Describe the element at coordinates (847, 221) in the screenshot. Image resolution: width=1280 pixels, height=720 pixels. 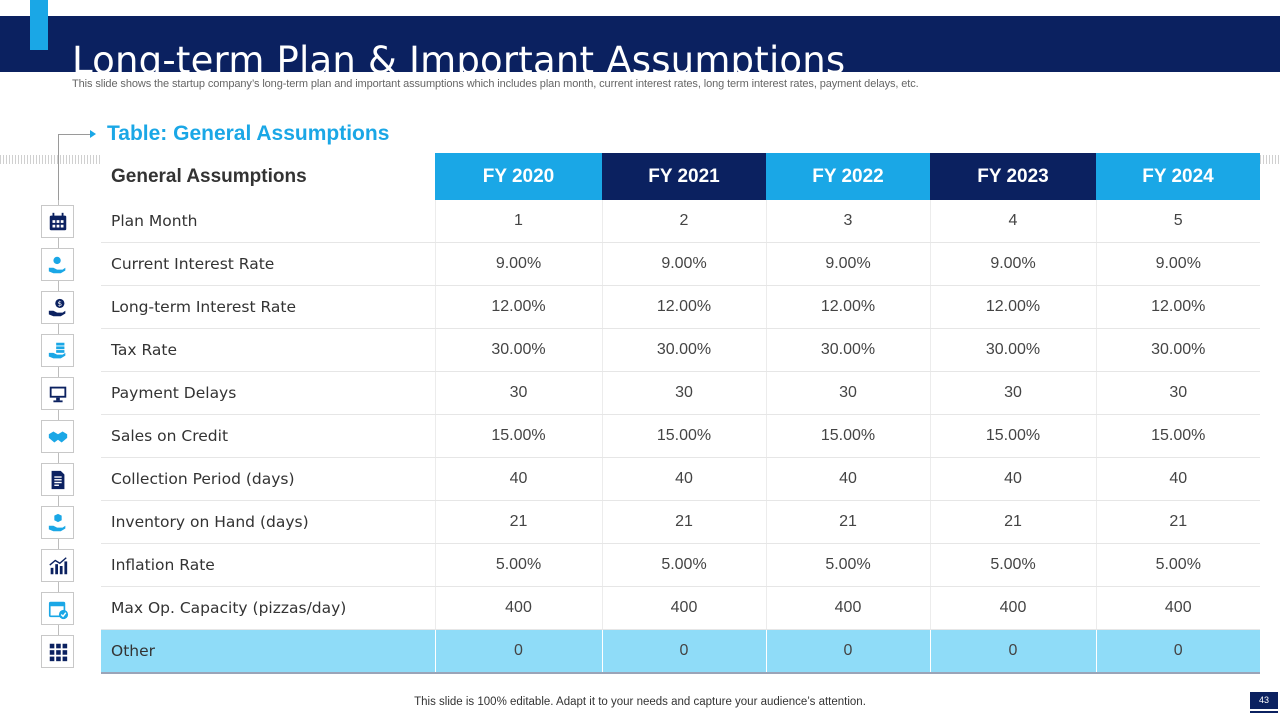
I see `table-cell: 3` at that location.